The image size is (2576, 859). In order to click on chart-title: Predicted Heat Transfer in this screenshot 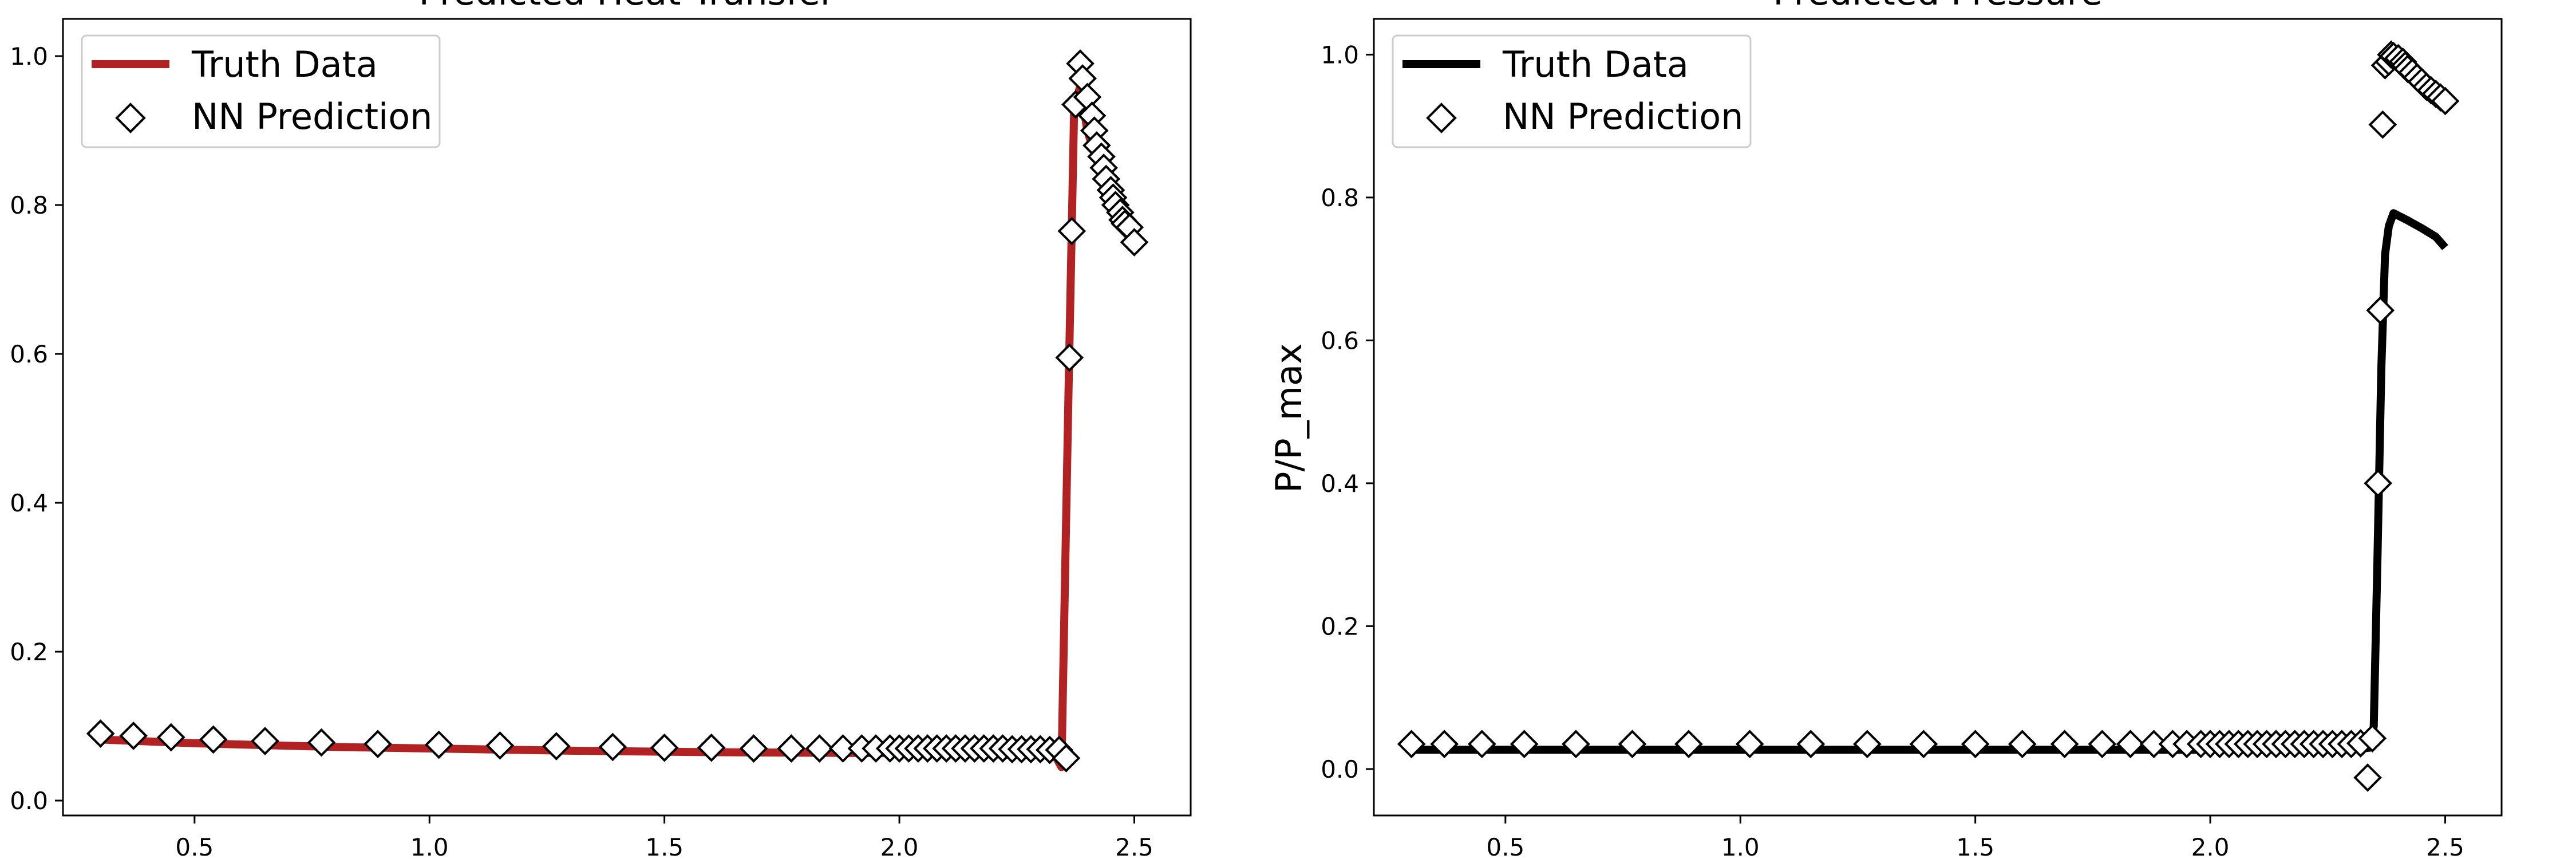, I will do `click(627, 6)`.